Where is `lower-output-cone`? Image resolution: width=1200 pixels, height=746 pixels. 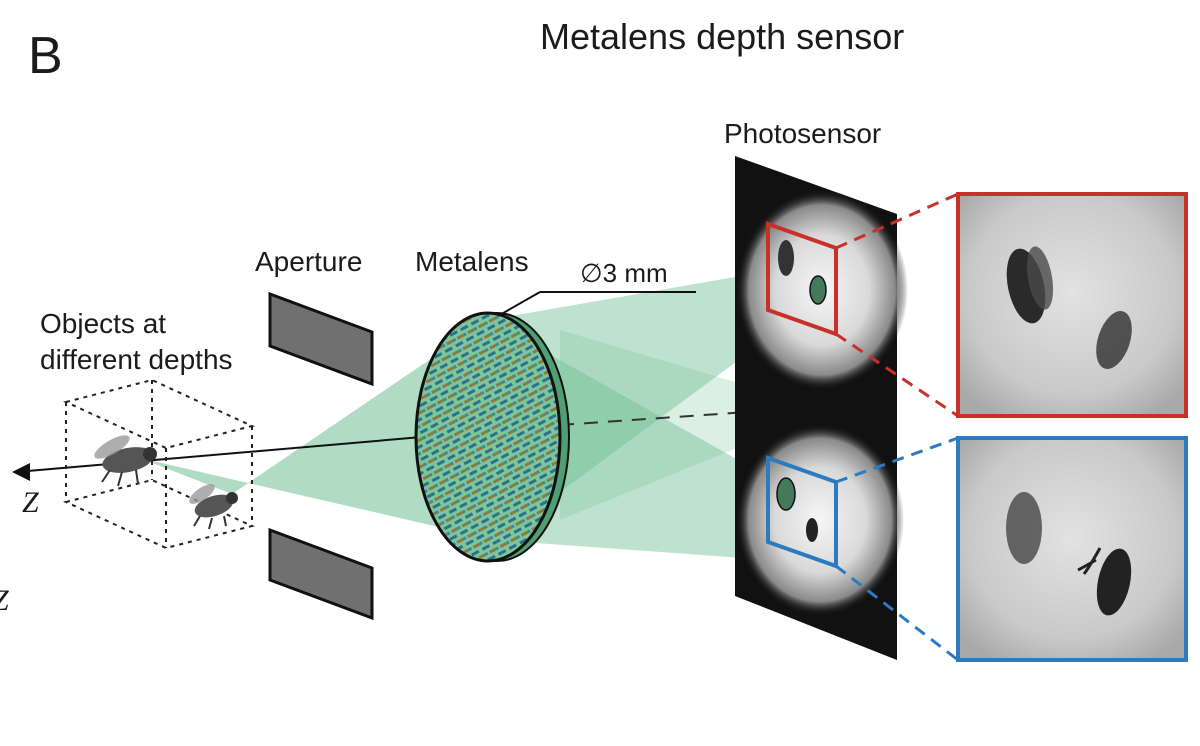 lower-output-cone is located at coordinates (649, 440).